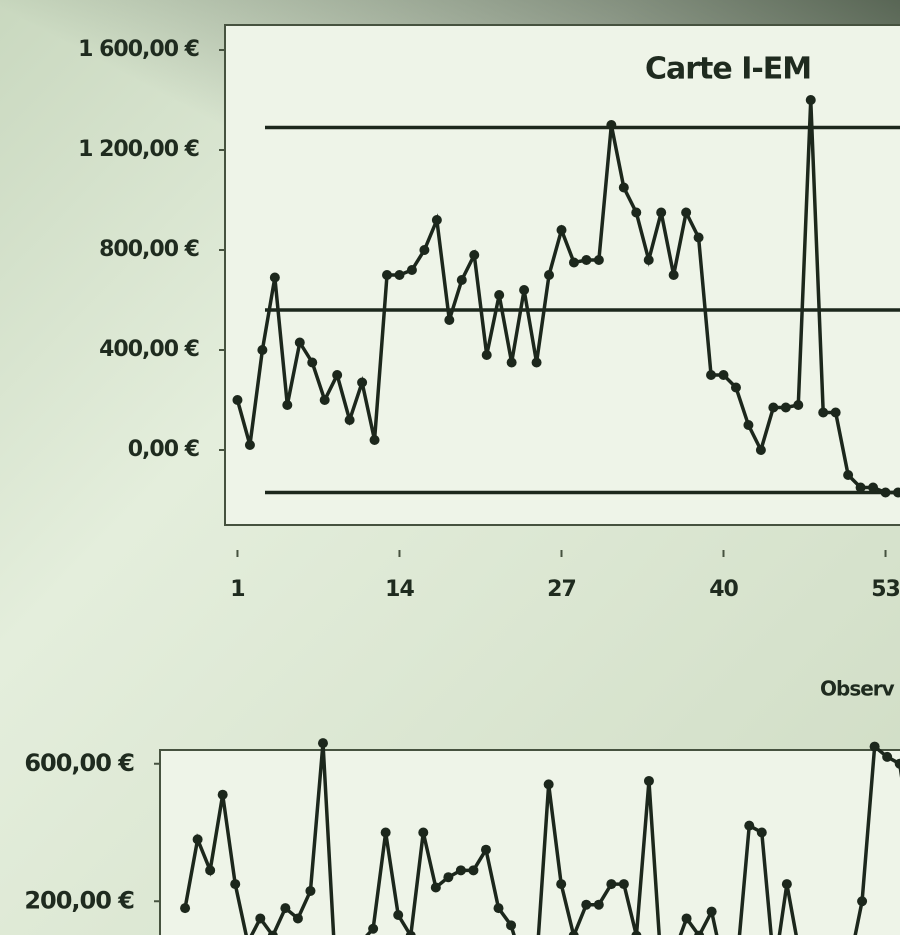  I want to click on x-tick-label: 40, so click(723, 589).